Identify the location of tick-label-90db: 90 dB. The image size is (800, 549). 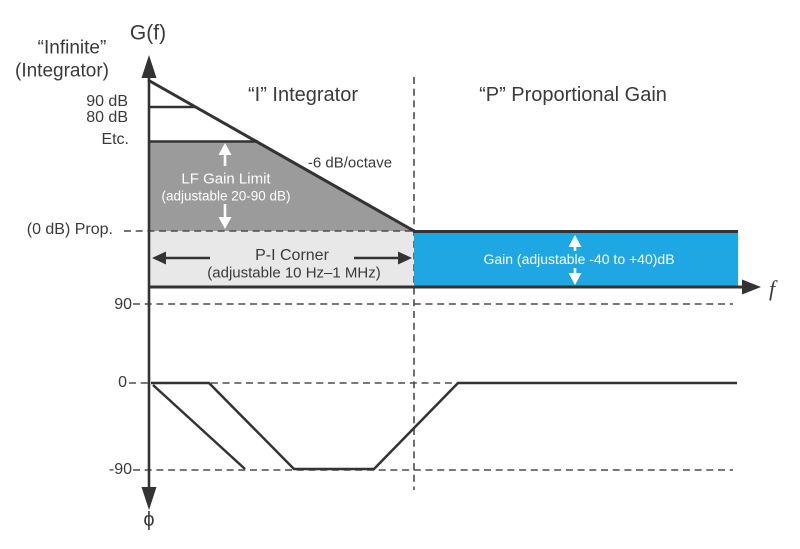
(107, 101).